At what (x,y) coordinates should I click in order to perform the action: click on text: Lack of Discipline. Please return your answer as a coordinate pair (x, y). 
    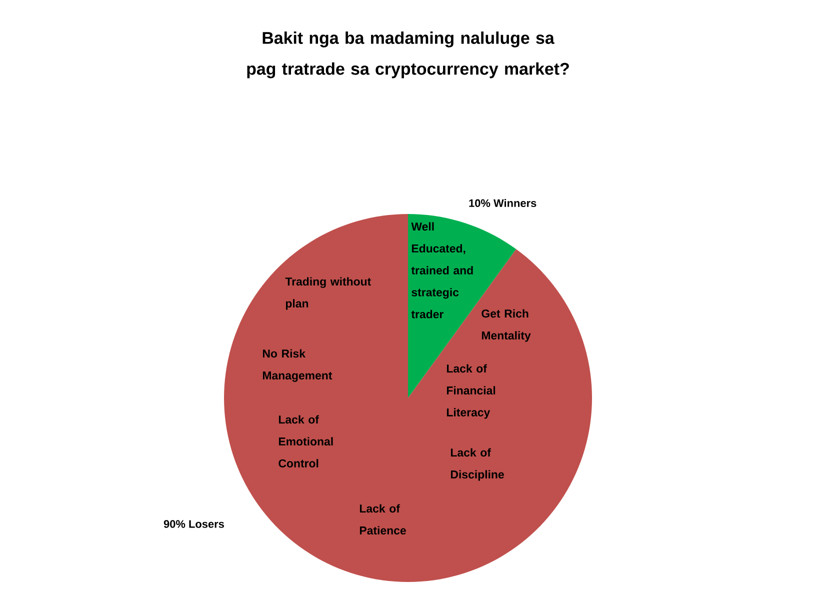
    Looking at the image, I should click on (477, 464).